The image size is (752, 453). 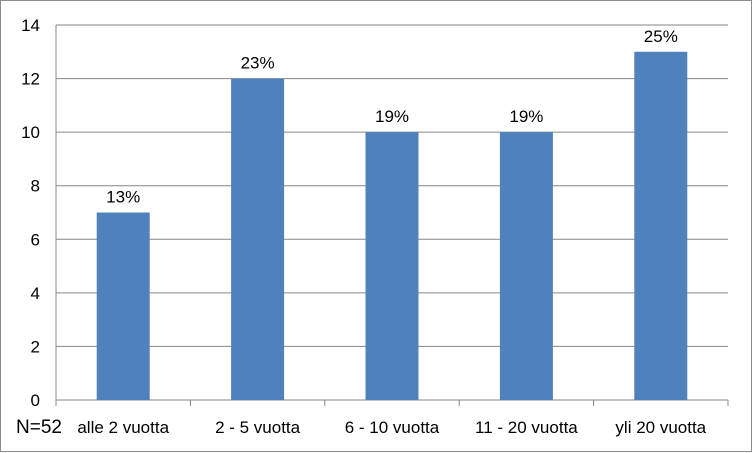 What do you see at coordinates (30, 132) in the screenshot?
I see `y-tick-label: 10` at bounding box center [30, 132].